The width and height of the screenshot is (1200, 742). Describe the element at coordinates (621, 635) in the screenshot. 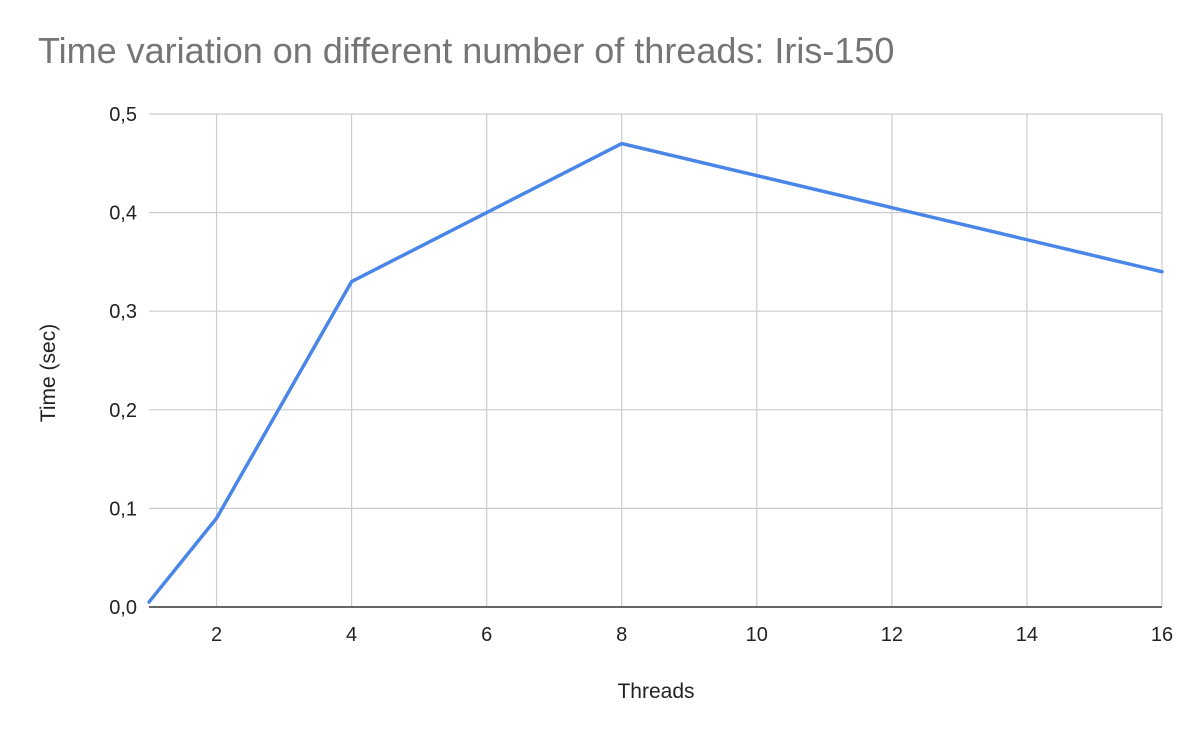

I see `x-tick-label: 8` at that location.